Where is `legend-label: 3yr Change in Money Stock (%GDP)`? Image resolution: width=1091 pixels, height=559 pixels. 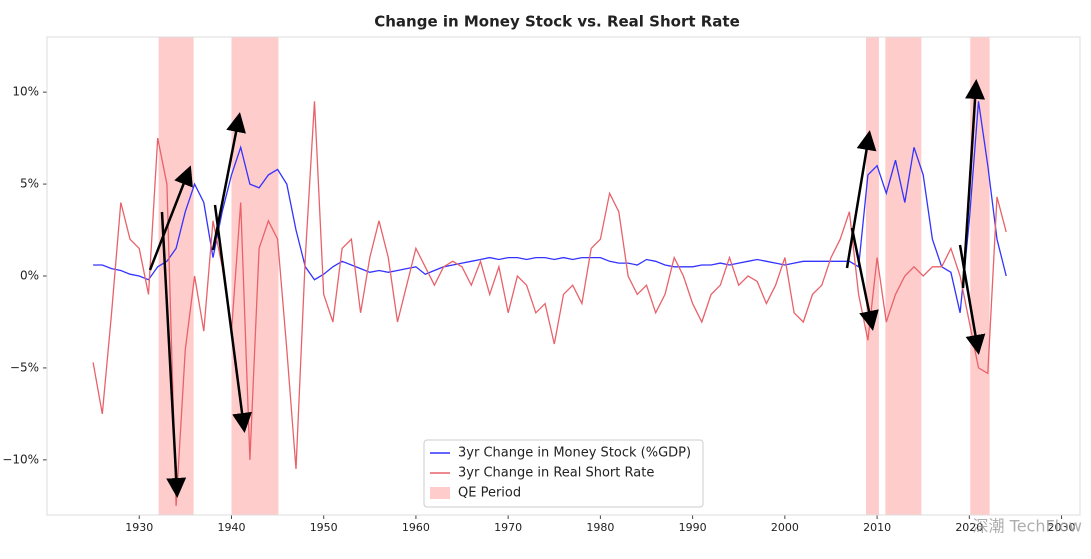 legend-label: 3yr Change in Money Stock (%GDP) is located at coordinates (574, 453).